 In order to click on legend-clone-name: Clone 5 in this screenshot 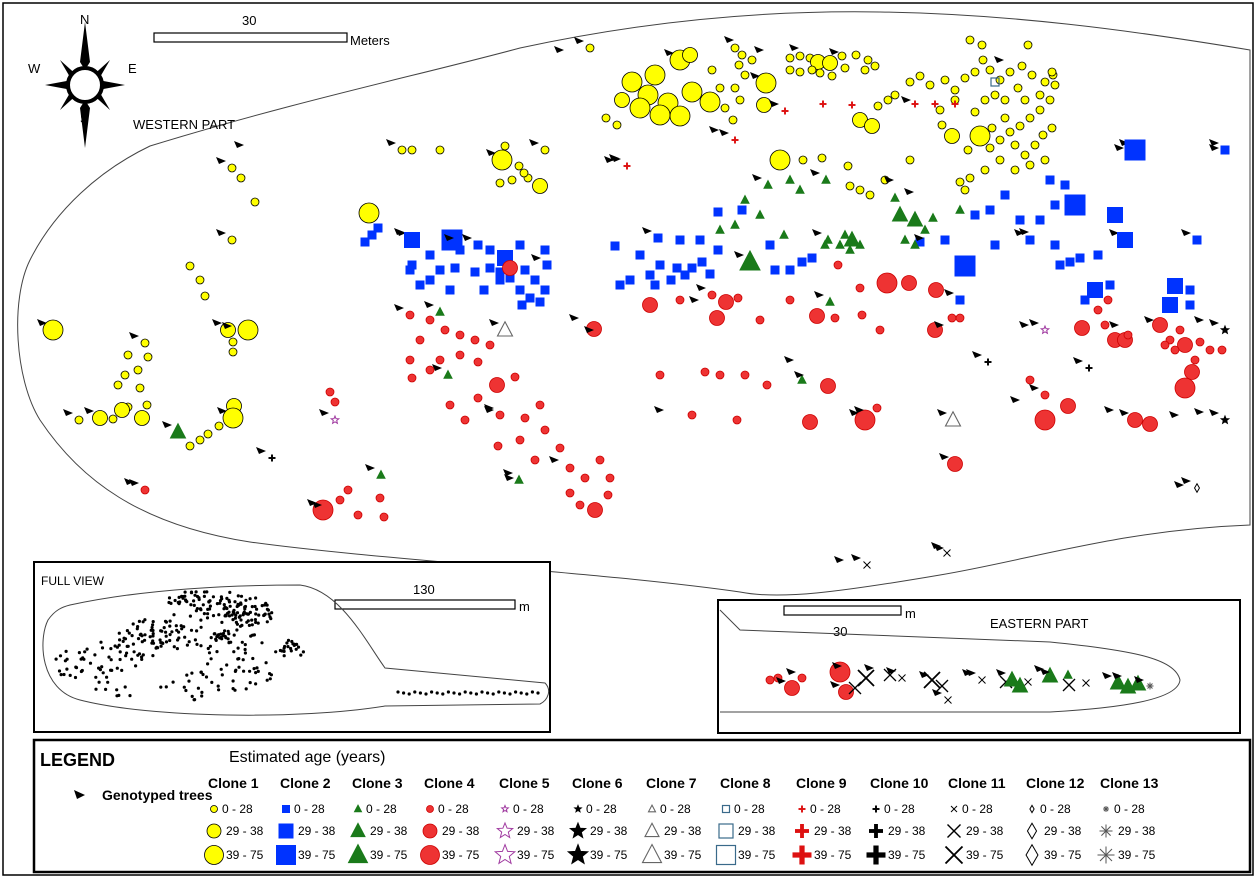, I will do `click(524, 783)`.